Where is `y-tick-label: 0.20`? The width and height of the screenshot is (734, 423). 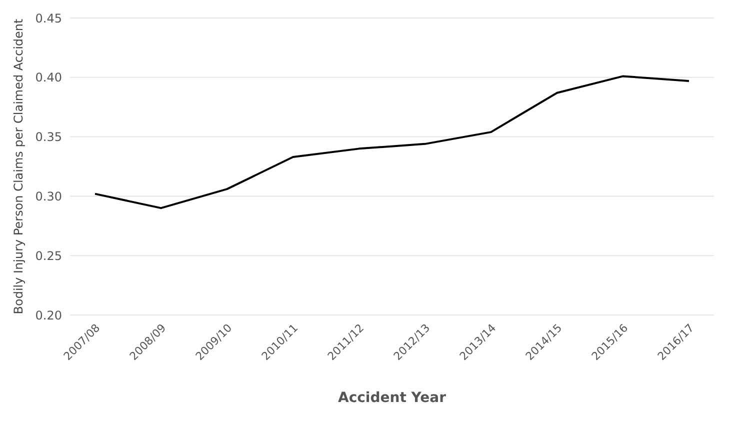
y-tick-label: 0.20 is located at coordinates (48, 315).